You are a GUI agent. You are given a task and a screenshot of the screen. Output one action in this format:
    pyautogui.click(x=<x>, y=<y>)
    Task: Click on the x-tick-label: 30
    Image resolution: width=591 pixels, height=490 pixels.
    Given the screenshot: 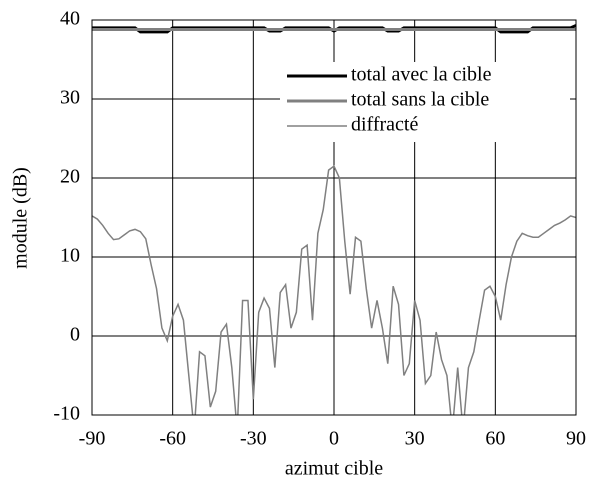 What is the action you would take?
    pyautogui.click(x=415, y=439)
    